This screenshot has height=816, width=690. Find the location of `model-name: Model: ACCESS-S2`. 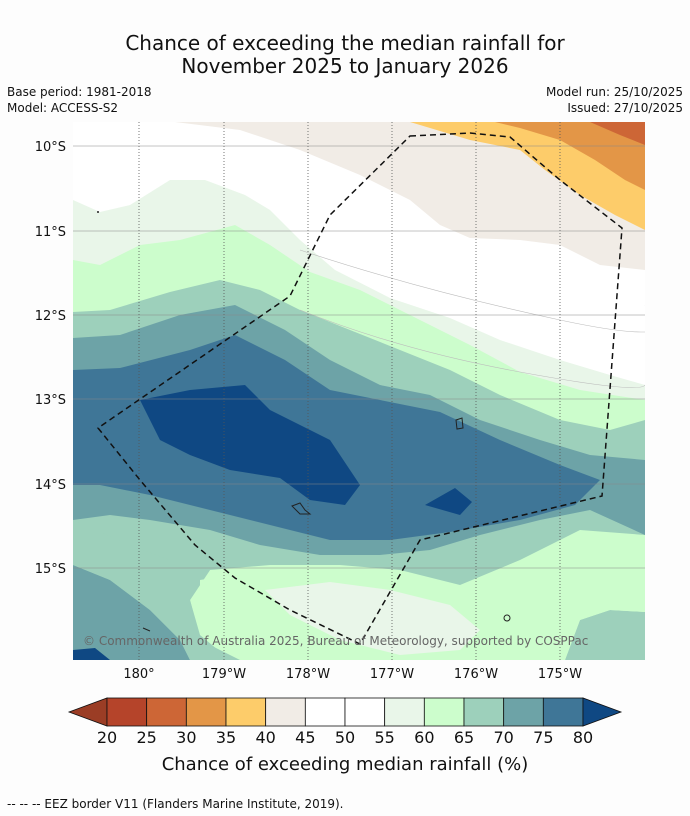

model-name: Model: ACCESS-S2 is located at coordinates (63, 108).